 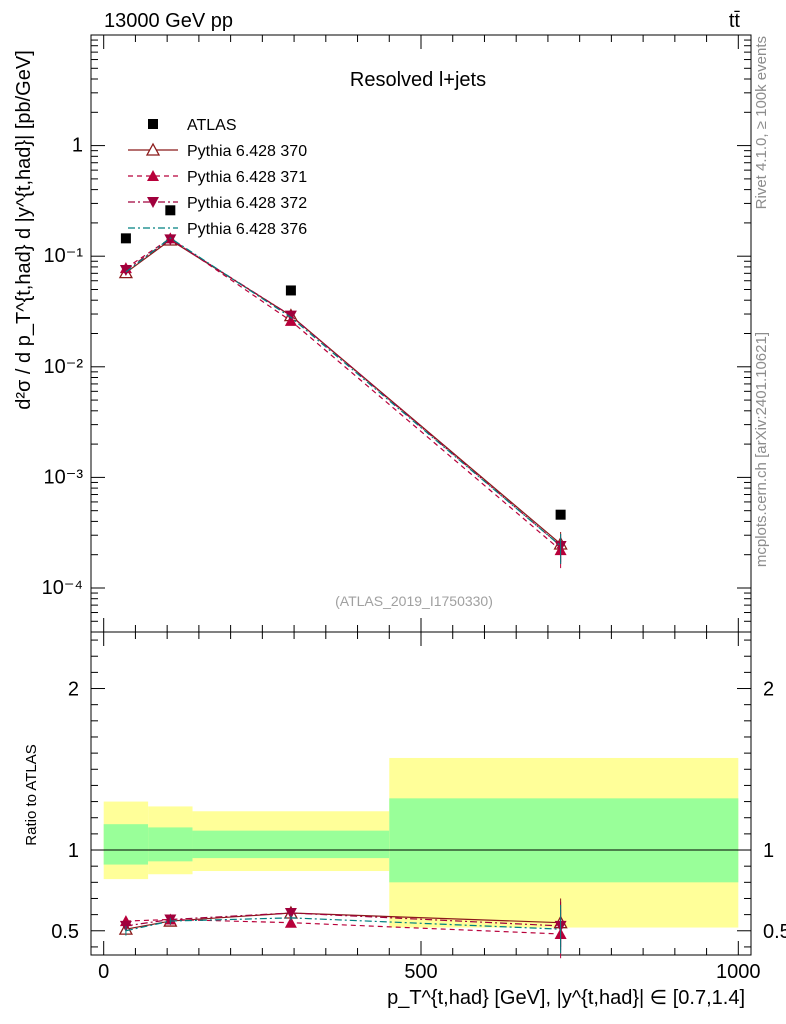 I want to click on ratio-y-tick-label: 2, so click(x=73, y=690).